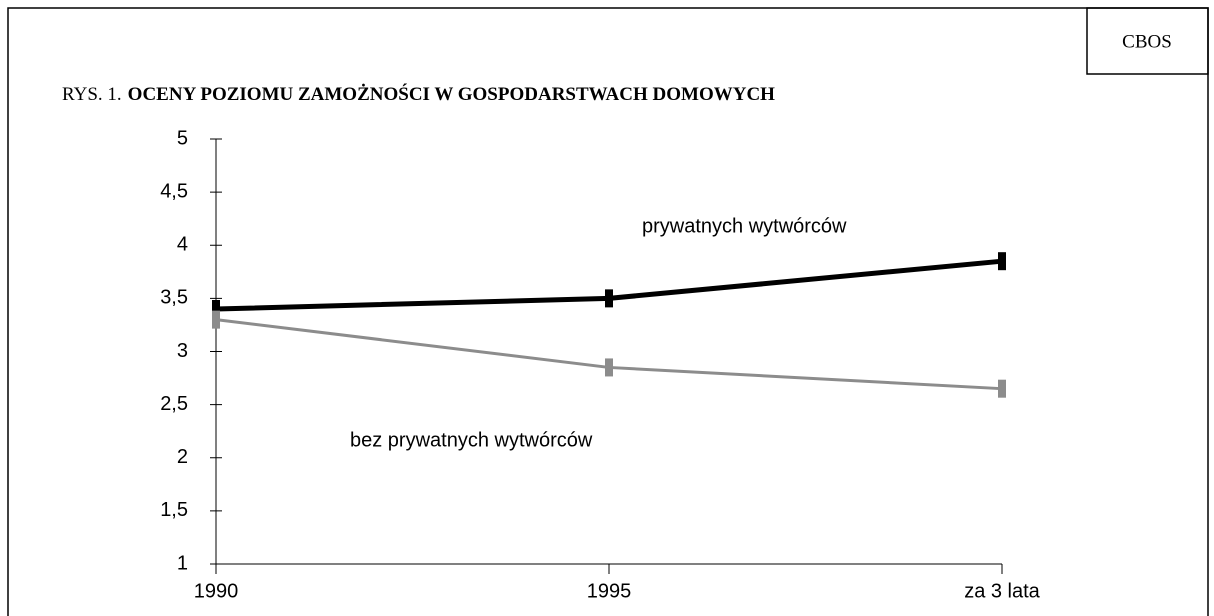 Image resolution: width=1214 pixels, height=616 pixels. What do you see at coordinates (182, 138) in the screenshot?
I see `y-tick-label: 5` at bounding box center [182, 138].